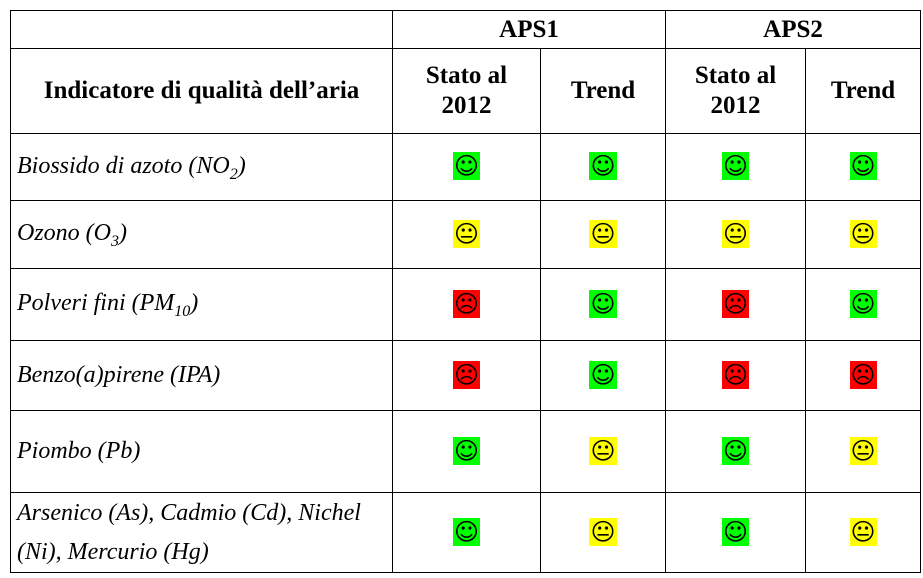  Describe the element at coordinates (201, 29) in the screenshot. I see `empty-cell` at that location.